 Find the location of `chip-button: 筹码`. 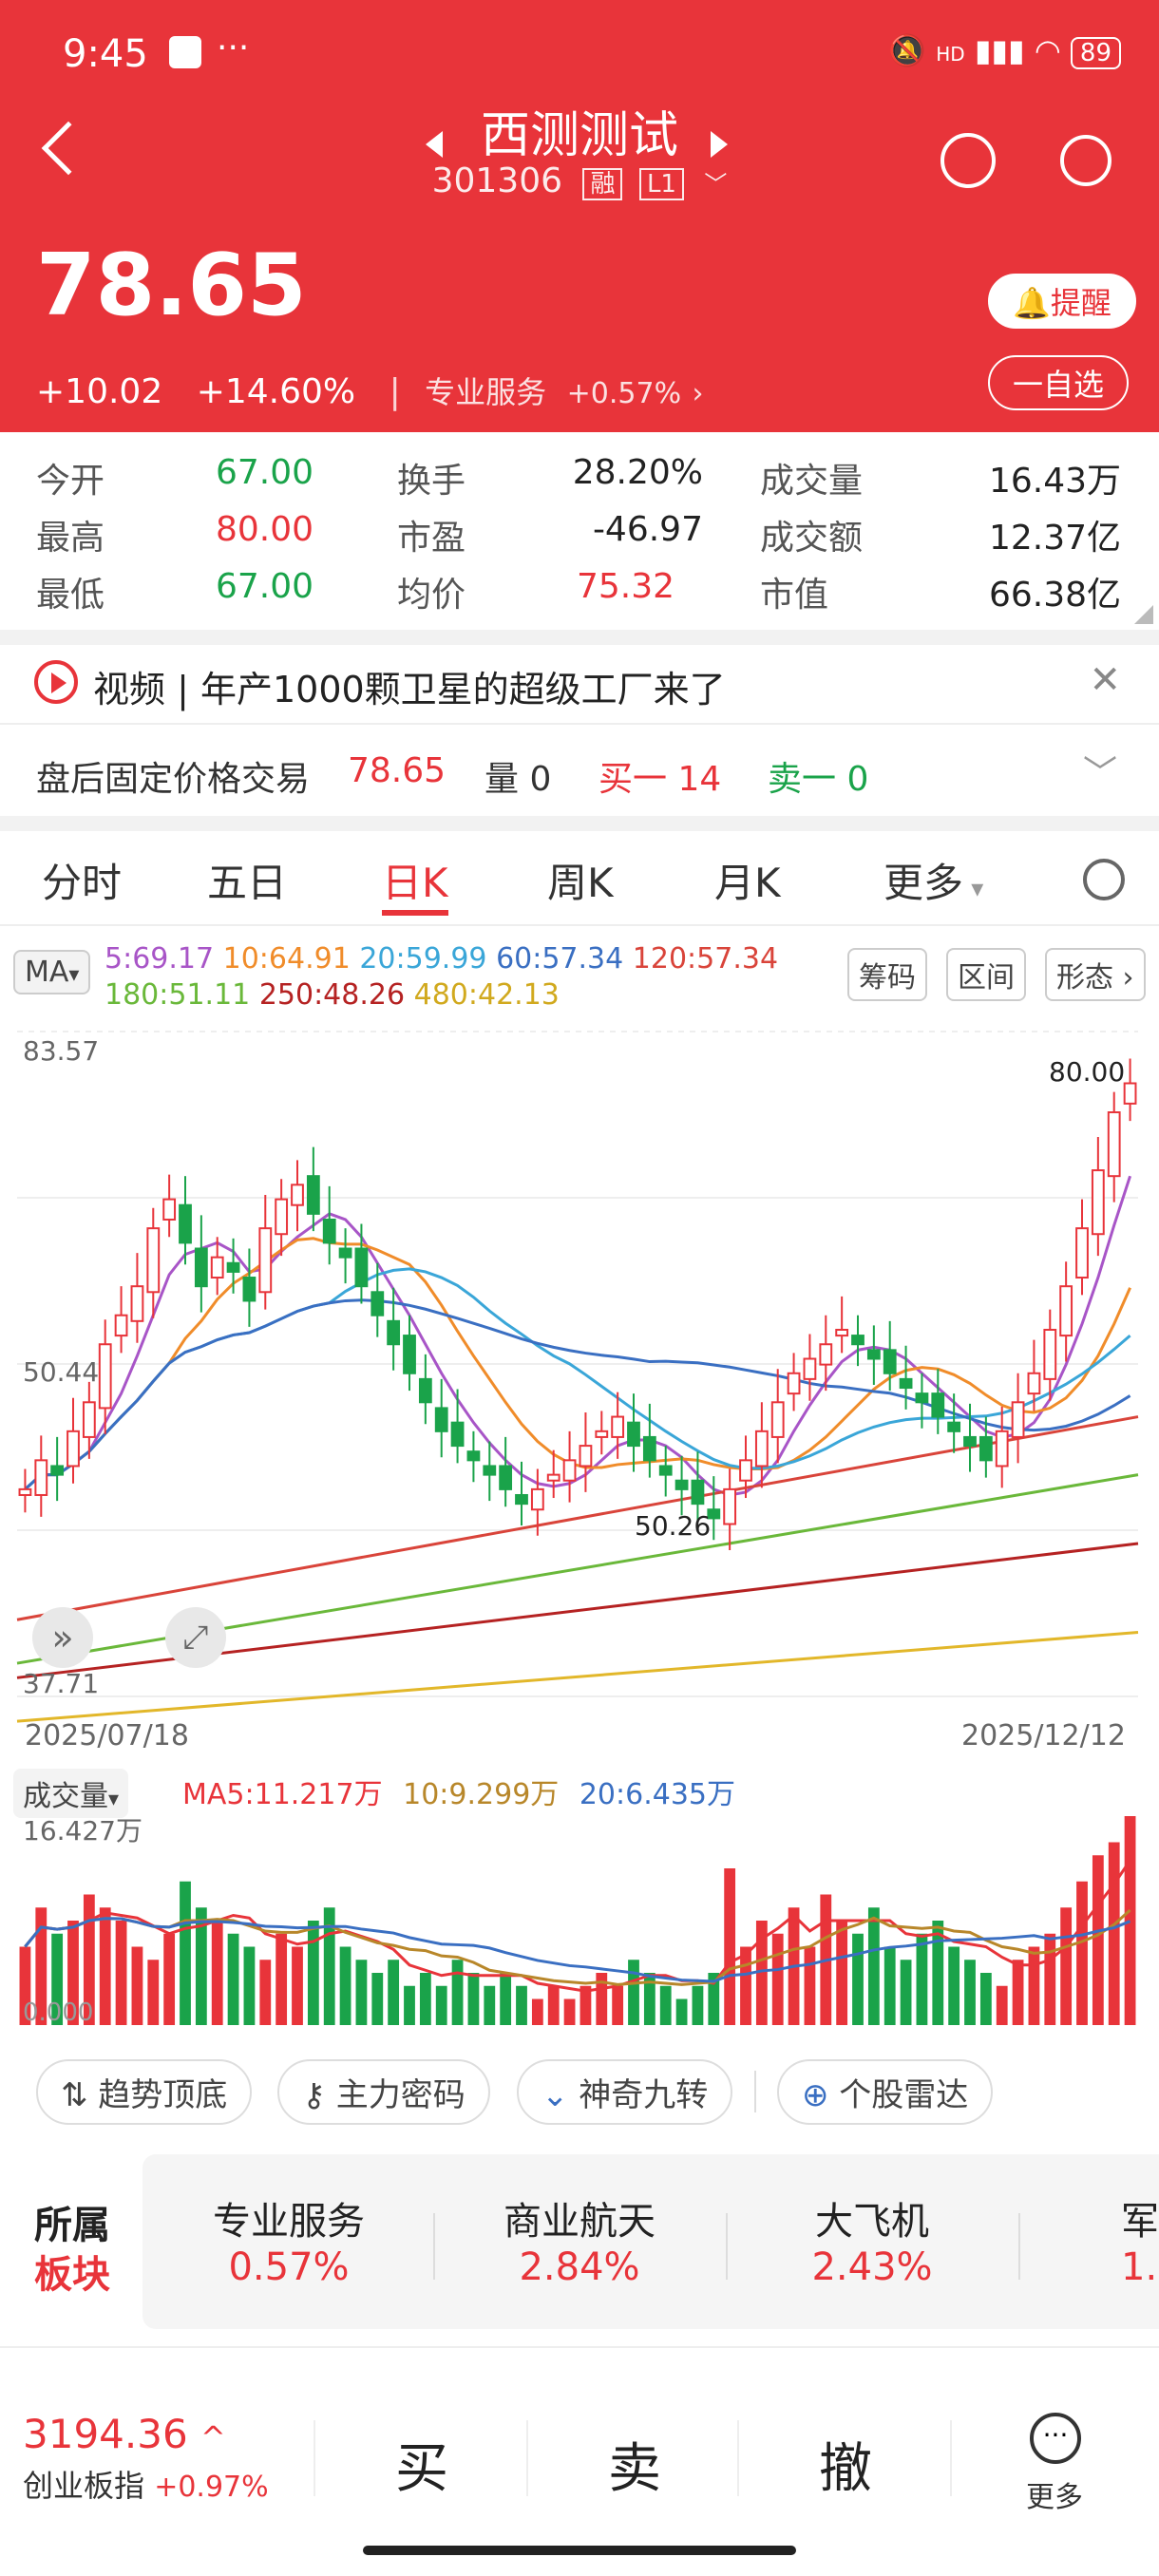

chip-button: 筹码 is located at coordinates (887, 974).